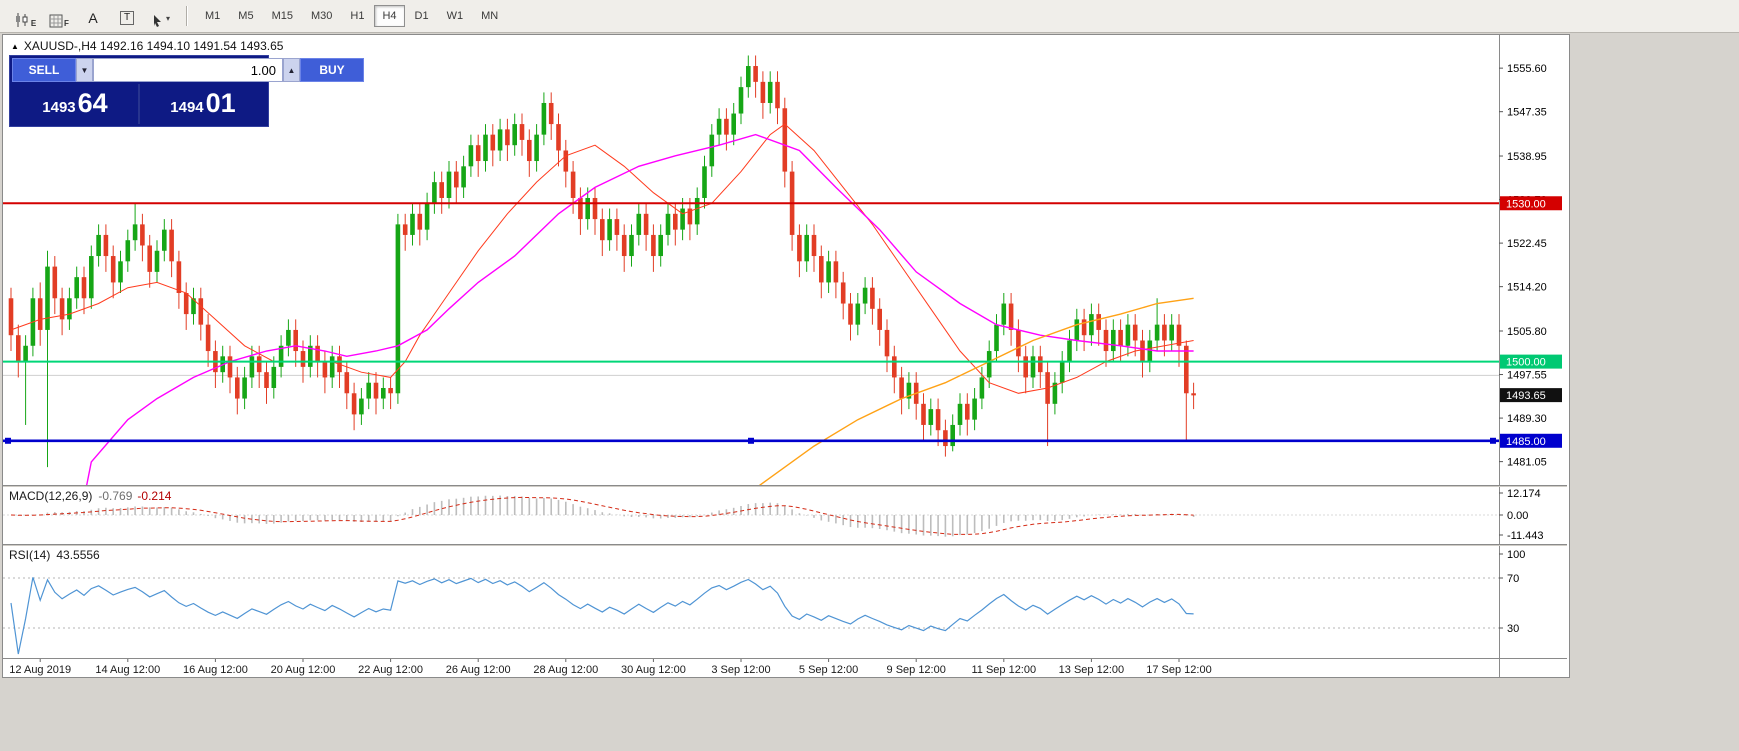  I want to click on time-axis-label: 22 Aug 12:00, so click(390, 670).